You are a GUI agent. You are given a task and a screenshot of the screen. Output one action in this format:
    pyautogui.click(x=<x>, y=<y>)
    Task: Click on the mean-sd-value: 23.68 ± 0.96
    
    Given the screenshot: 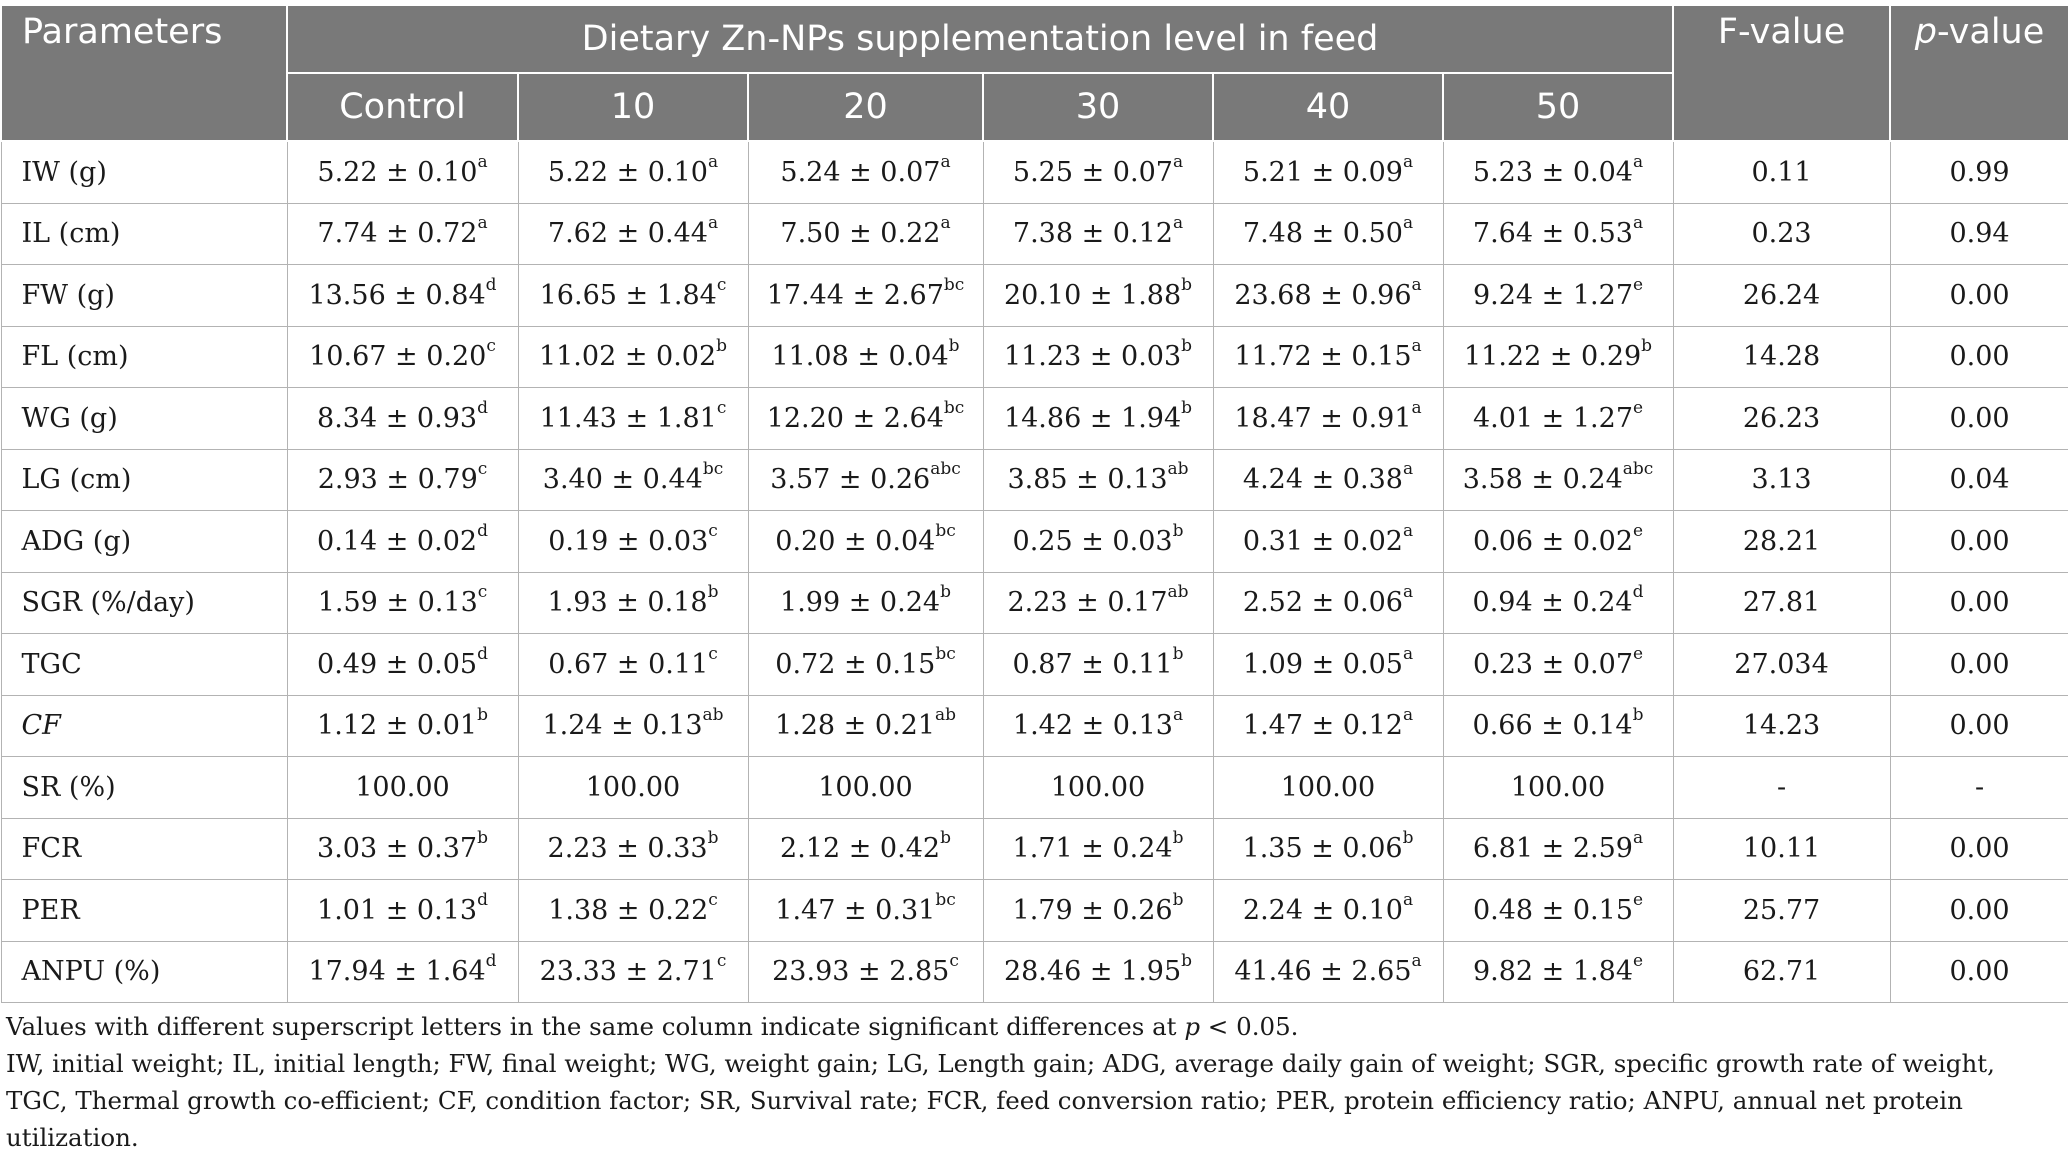 What is the action you would take?
    pyautogui.click(x=1323, y=295)
    